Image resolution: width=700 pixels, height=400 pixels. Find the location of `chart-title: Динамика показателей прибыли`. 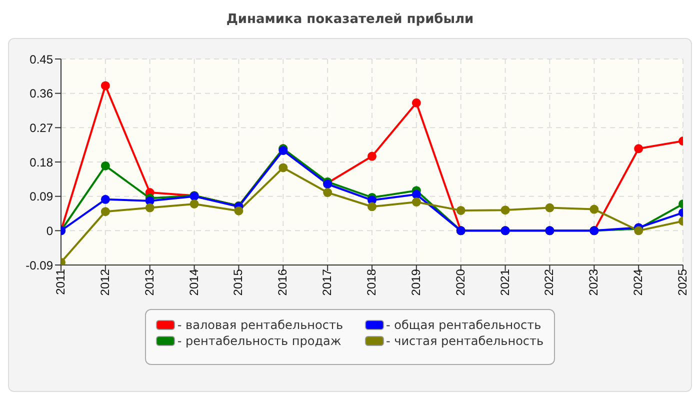

chart-title: Динамика показателей прибыли is located at coordinates (350, 20).